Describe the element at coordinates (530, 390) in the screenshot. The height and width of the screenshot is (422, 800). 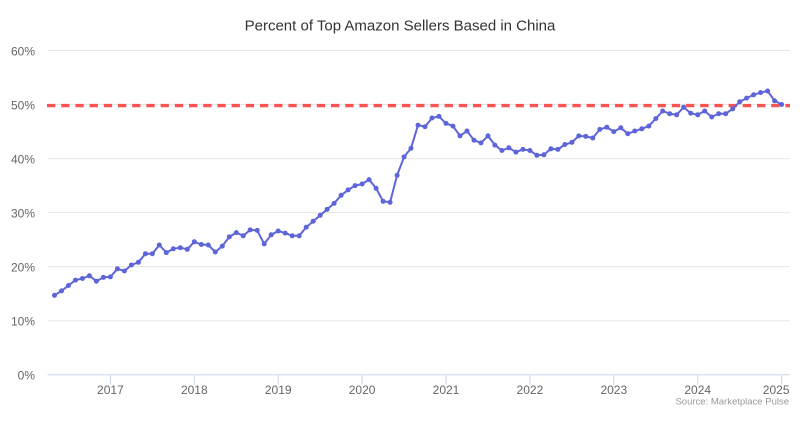
I see `svg-text: 2022` at that location.